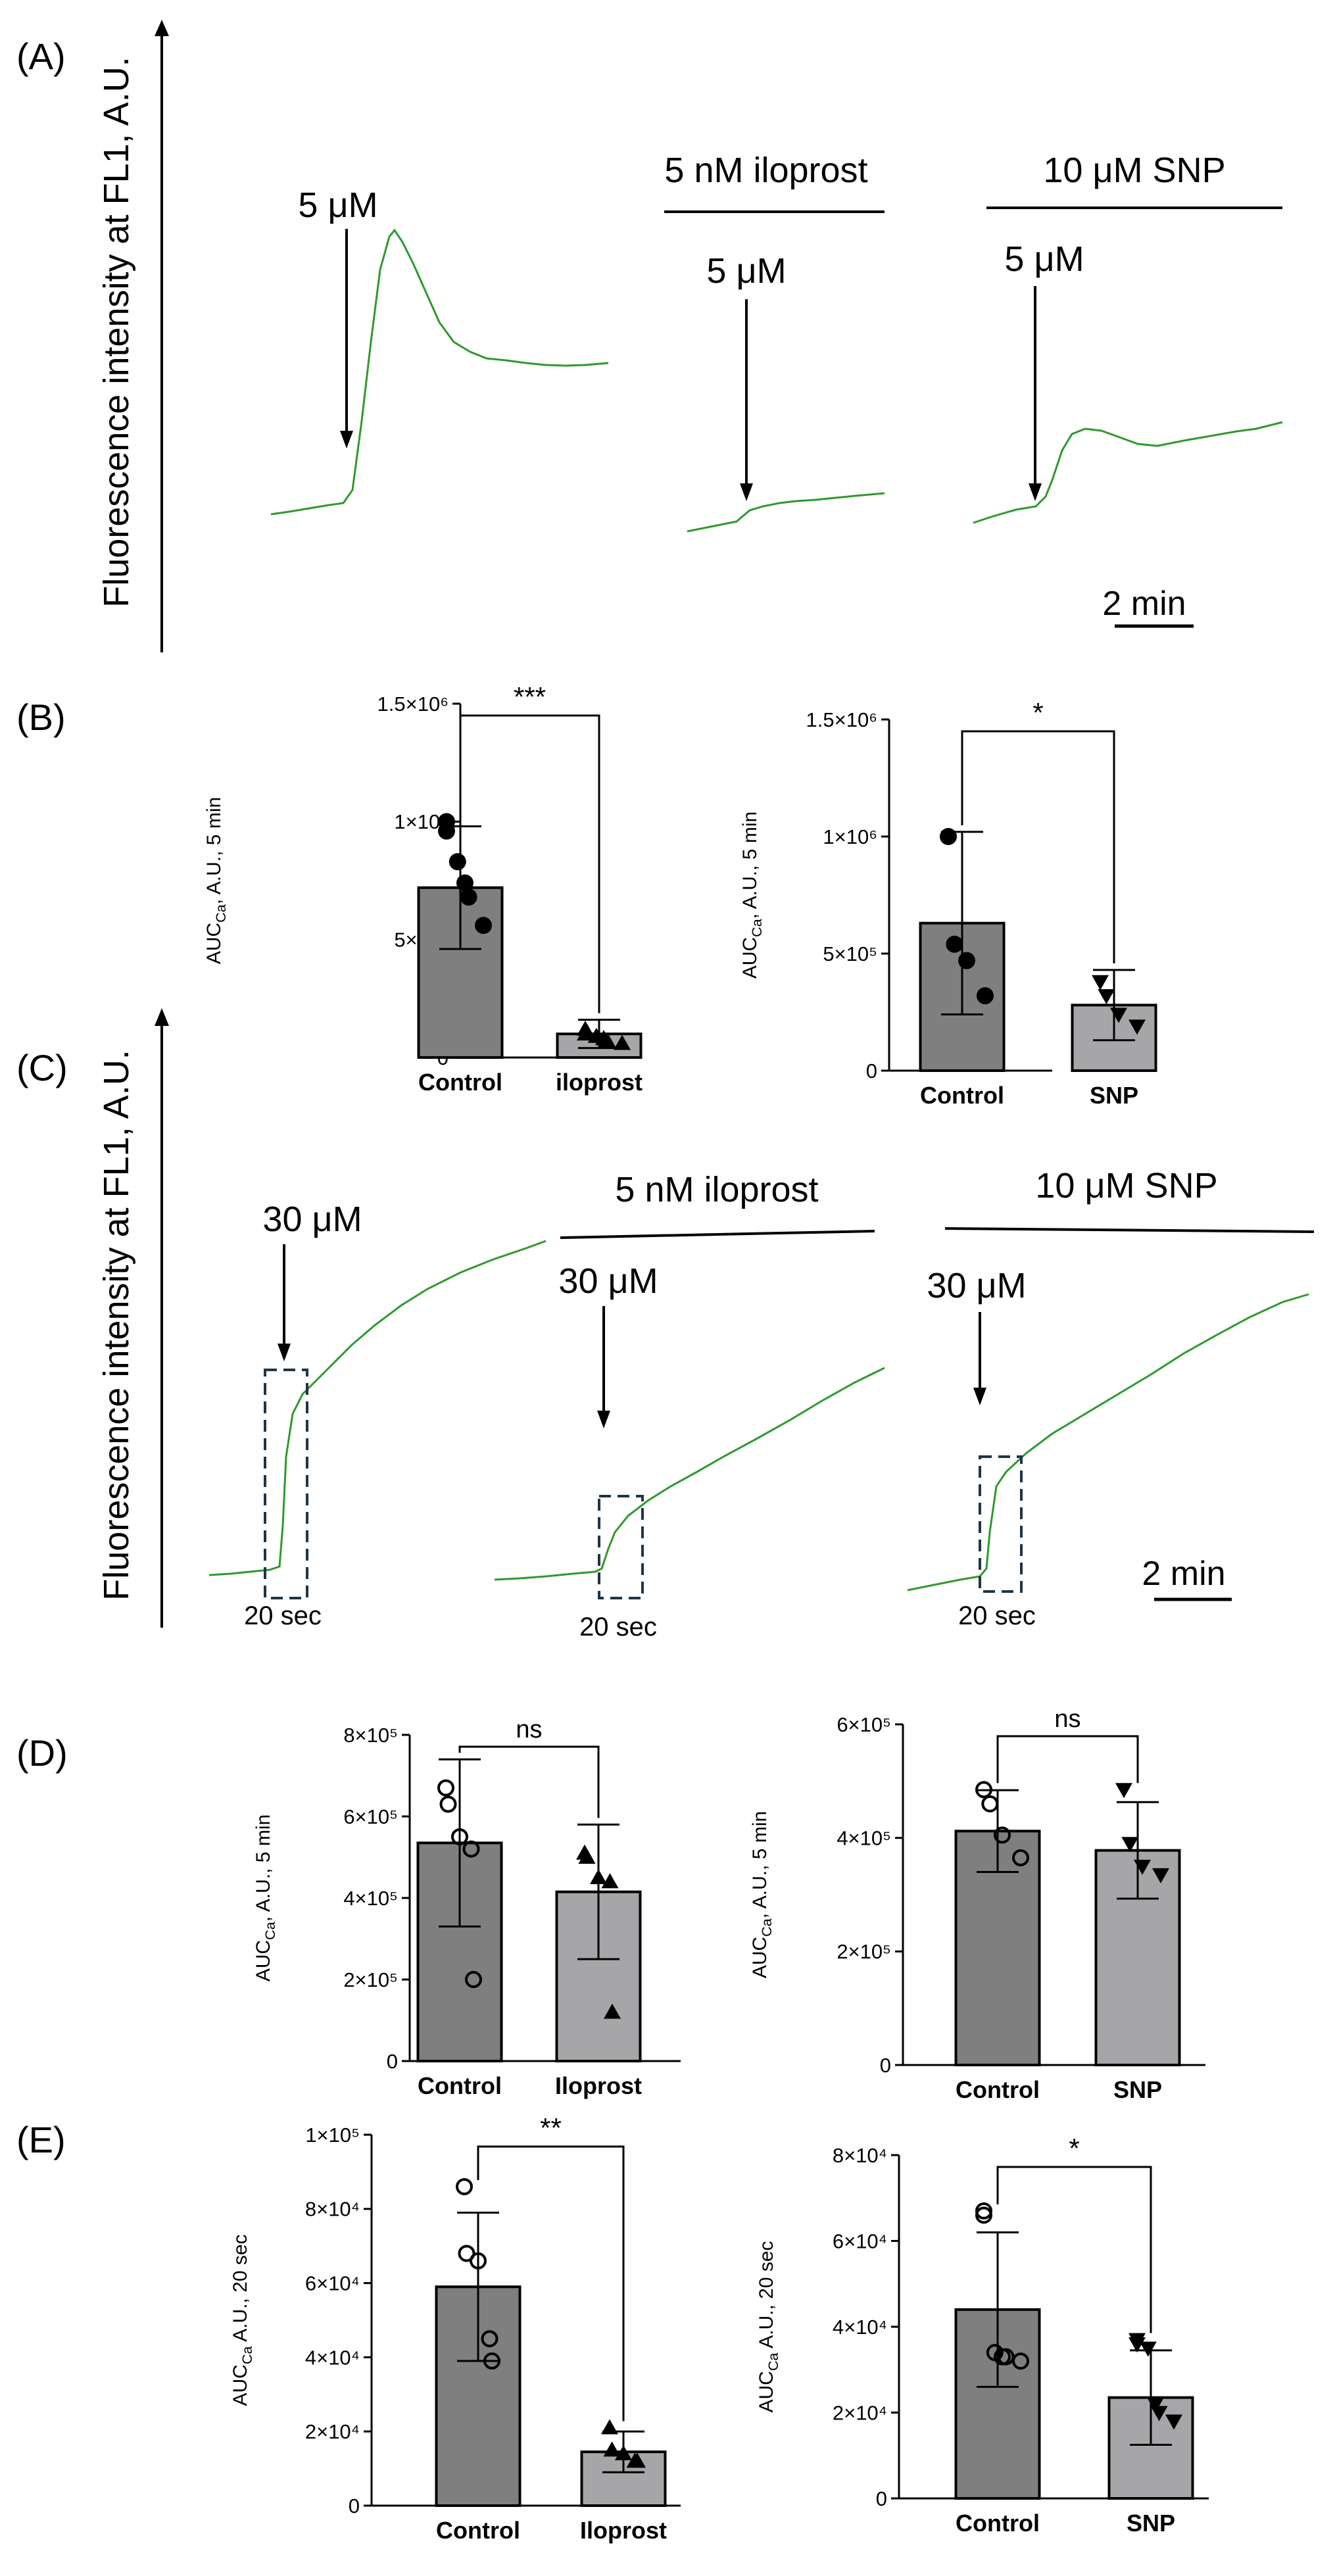 The height and width of the screenshot is (2576, 1335). Describe the element at coordinates (1035, 492) in the screenshot. I see `dose-arrowhead-a3` at that location.